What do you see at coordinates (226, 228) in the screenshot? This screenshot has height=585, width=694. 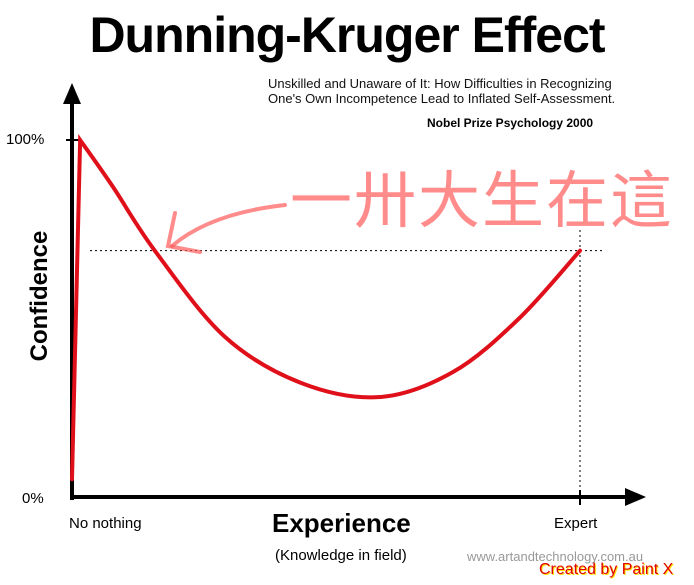 I see `annotation-arrow` at bounding box center [226, 228].